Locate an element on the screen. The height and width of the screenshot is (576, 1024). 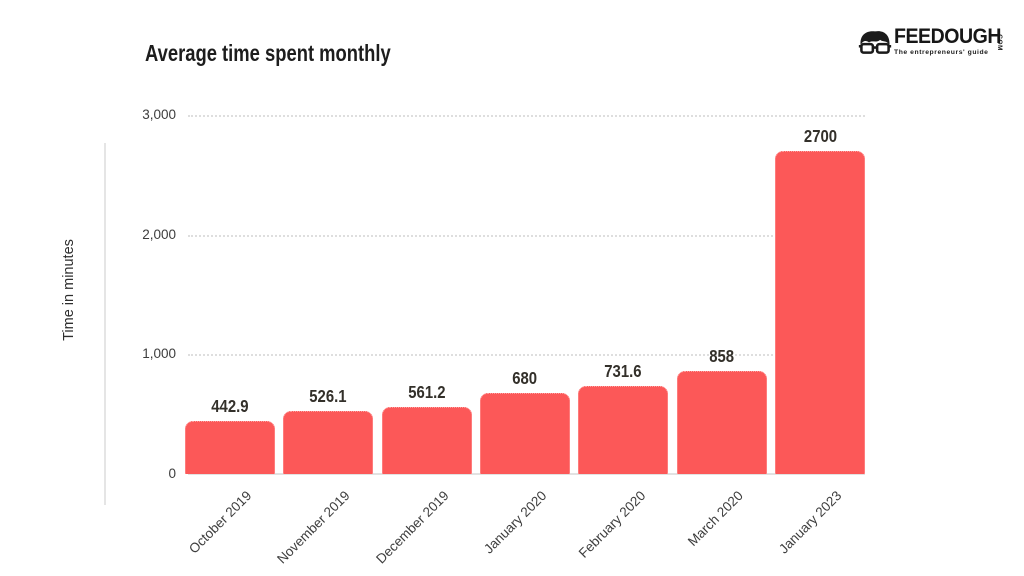
x-tick-label: January 2020 is located at coordinates (515, 522).